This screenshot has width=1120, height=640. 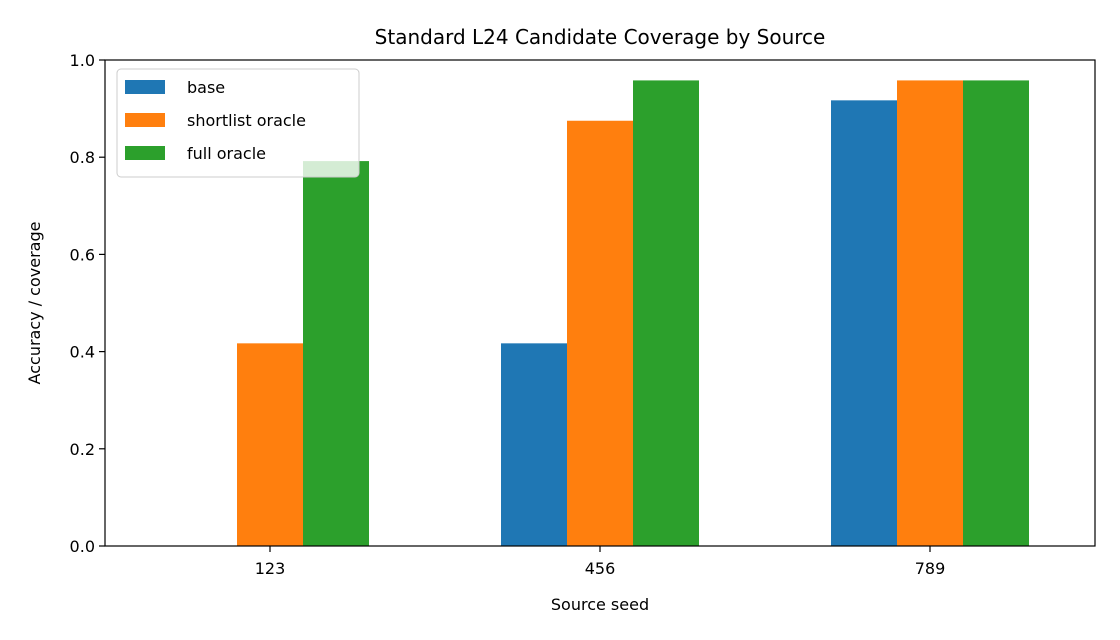 What do you see at coordinates (82, 254) in the screenshot?
I see `y-tick-label: 0.6` at bounding box center [82, 254].